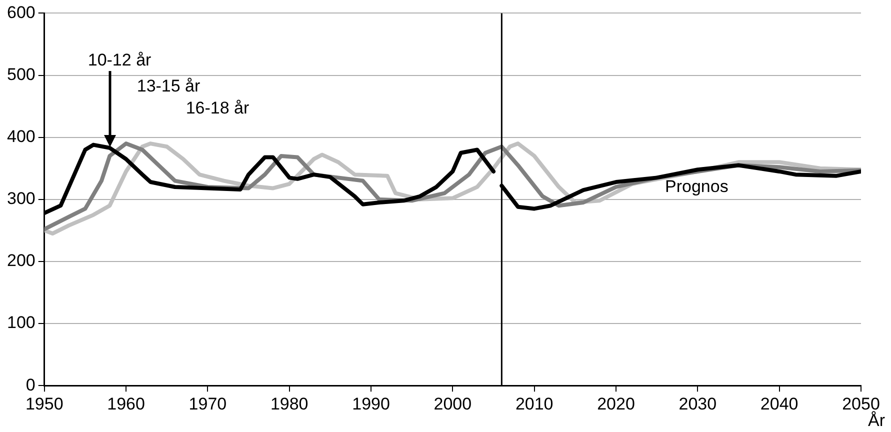  Describe the element at coordinates (877, 420) in the screenshot. I see `x-axis-title: År` at that location.